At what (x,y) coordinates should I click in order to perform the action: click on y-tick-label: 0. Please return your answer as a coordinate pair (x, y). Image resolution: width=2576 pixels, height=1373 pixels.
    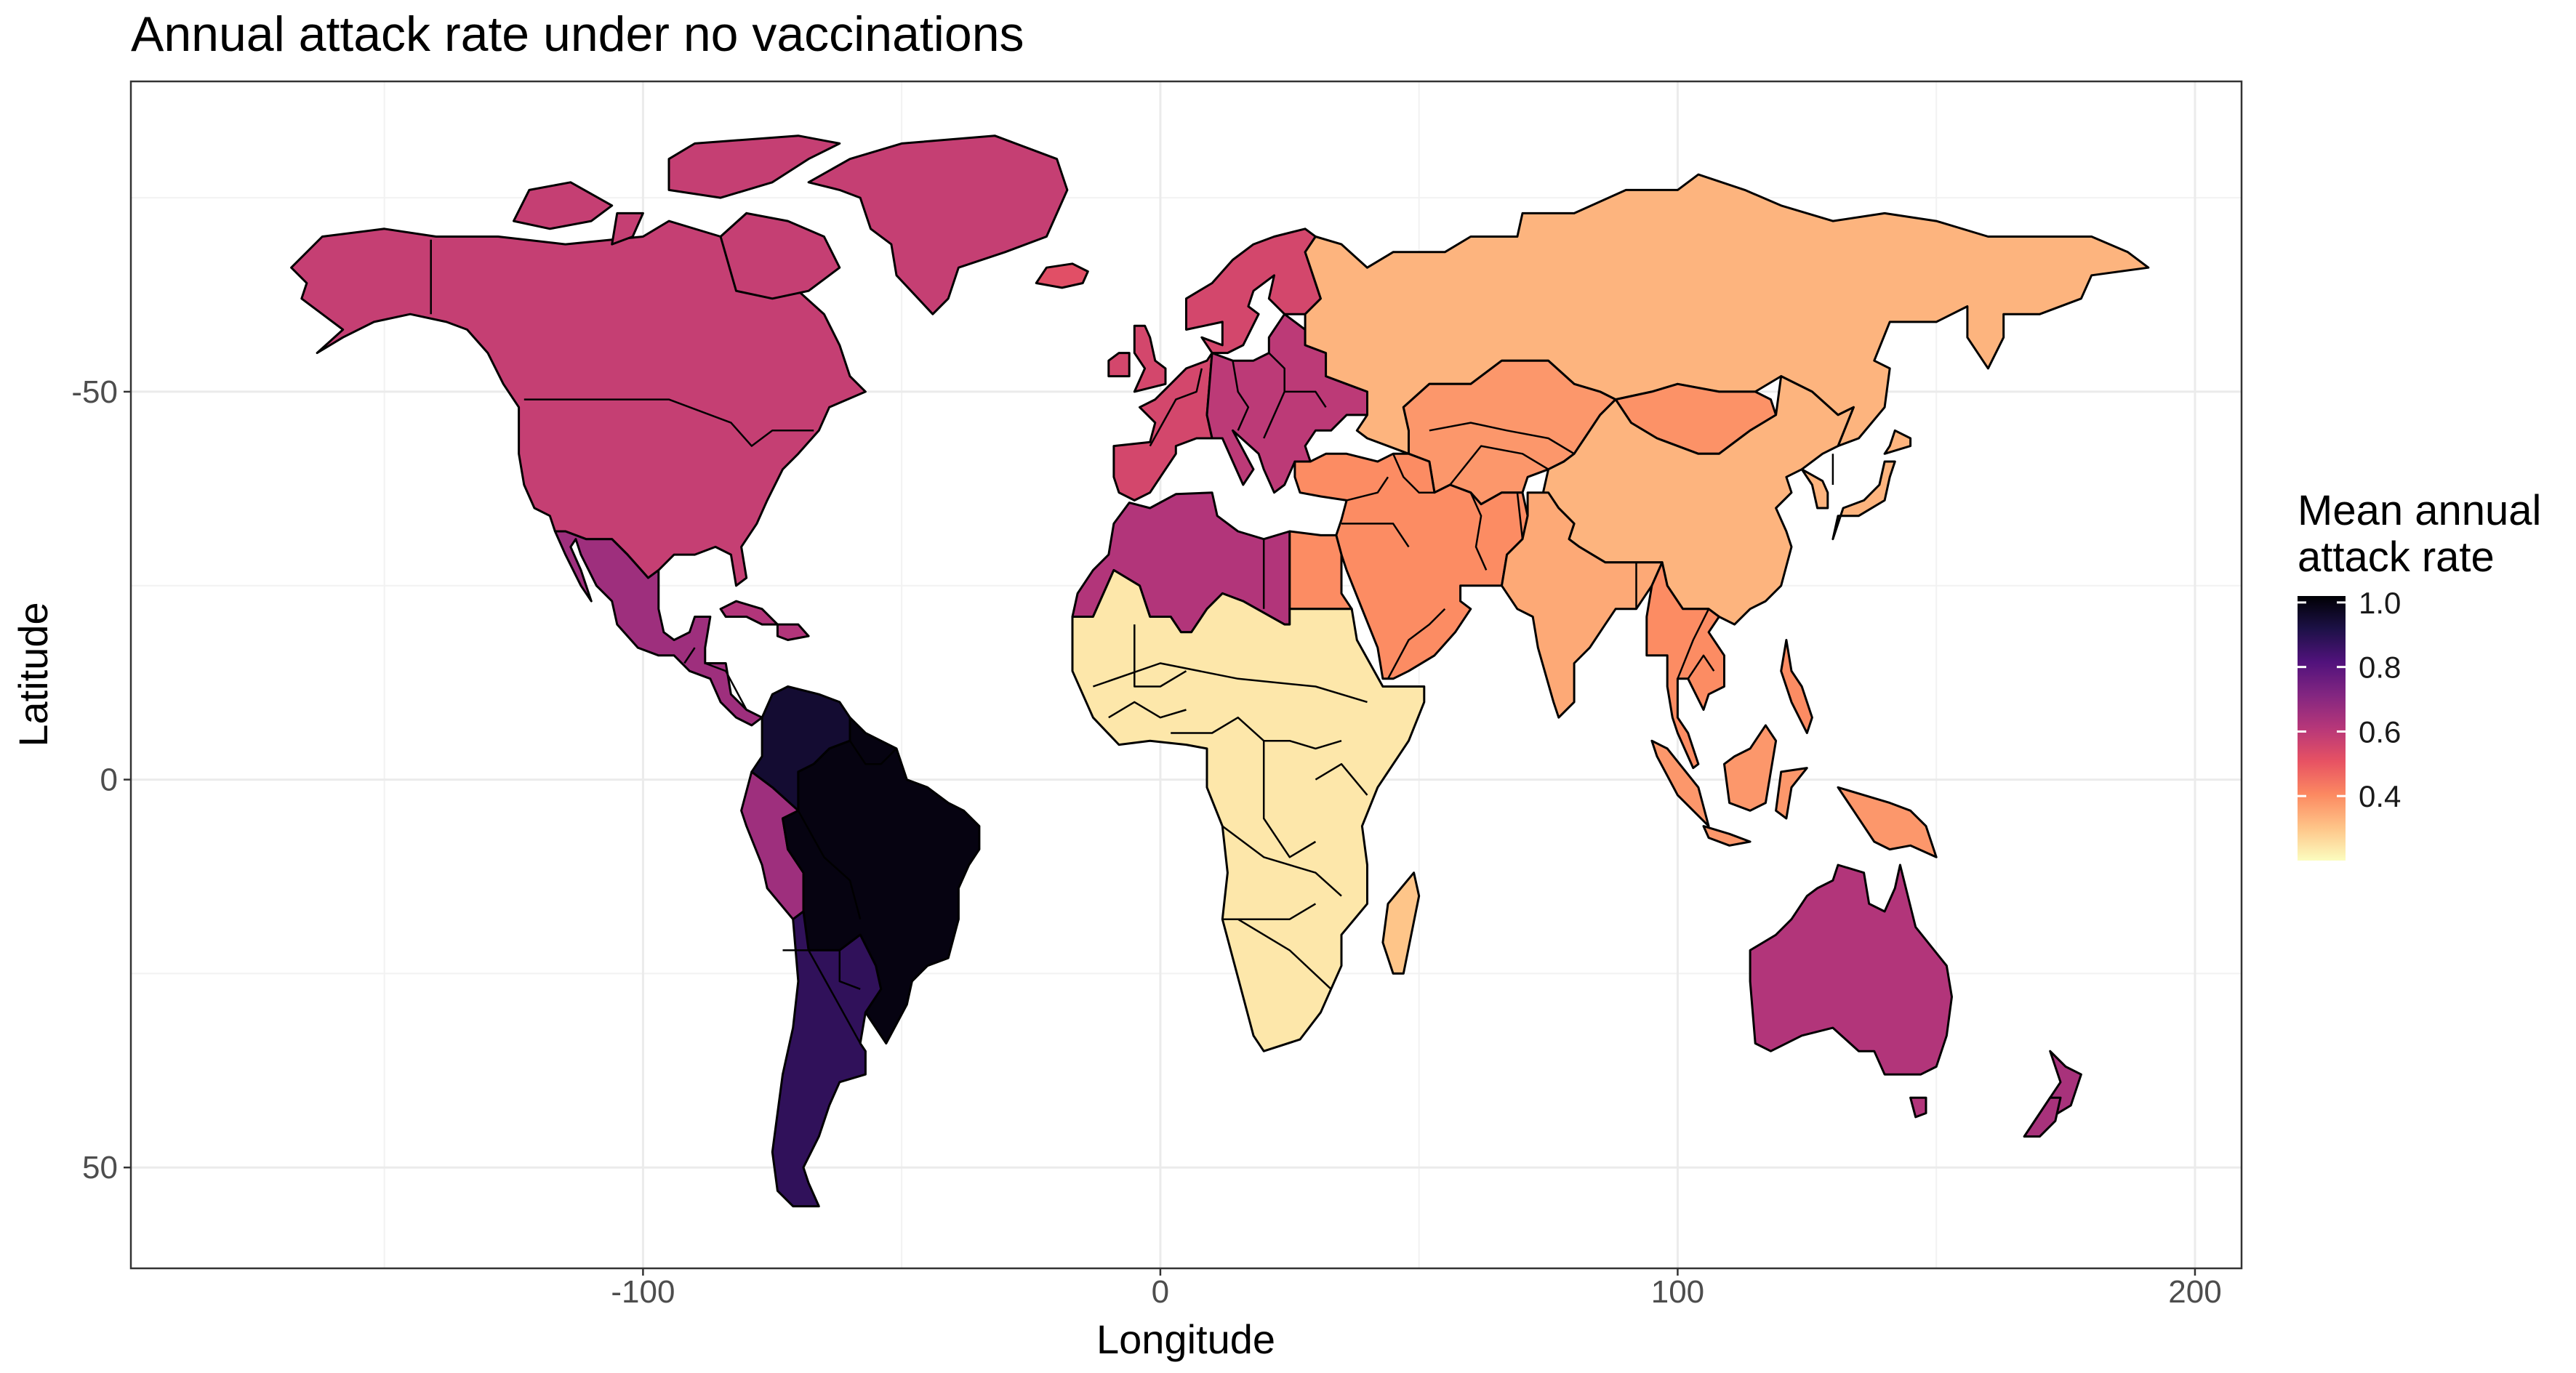
    Looking at the image, I should click on (109, 780).